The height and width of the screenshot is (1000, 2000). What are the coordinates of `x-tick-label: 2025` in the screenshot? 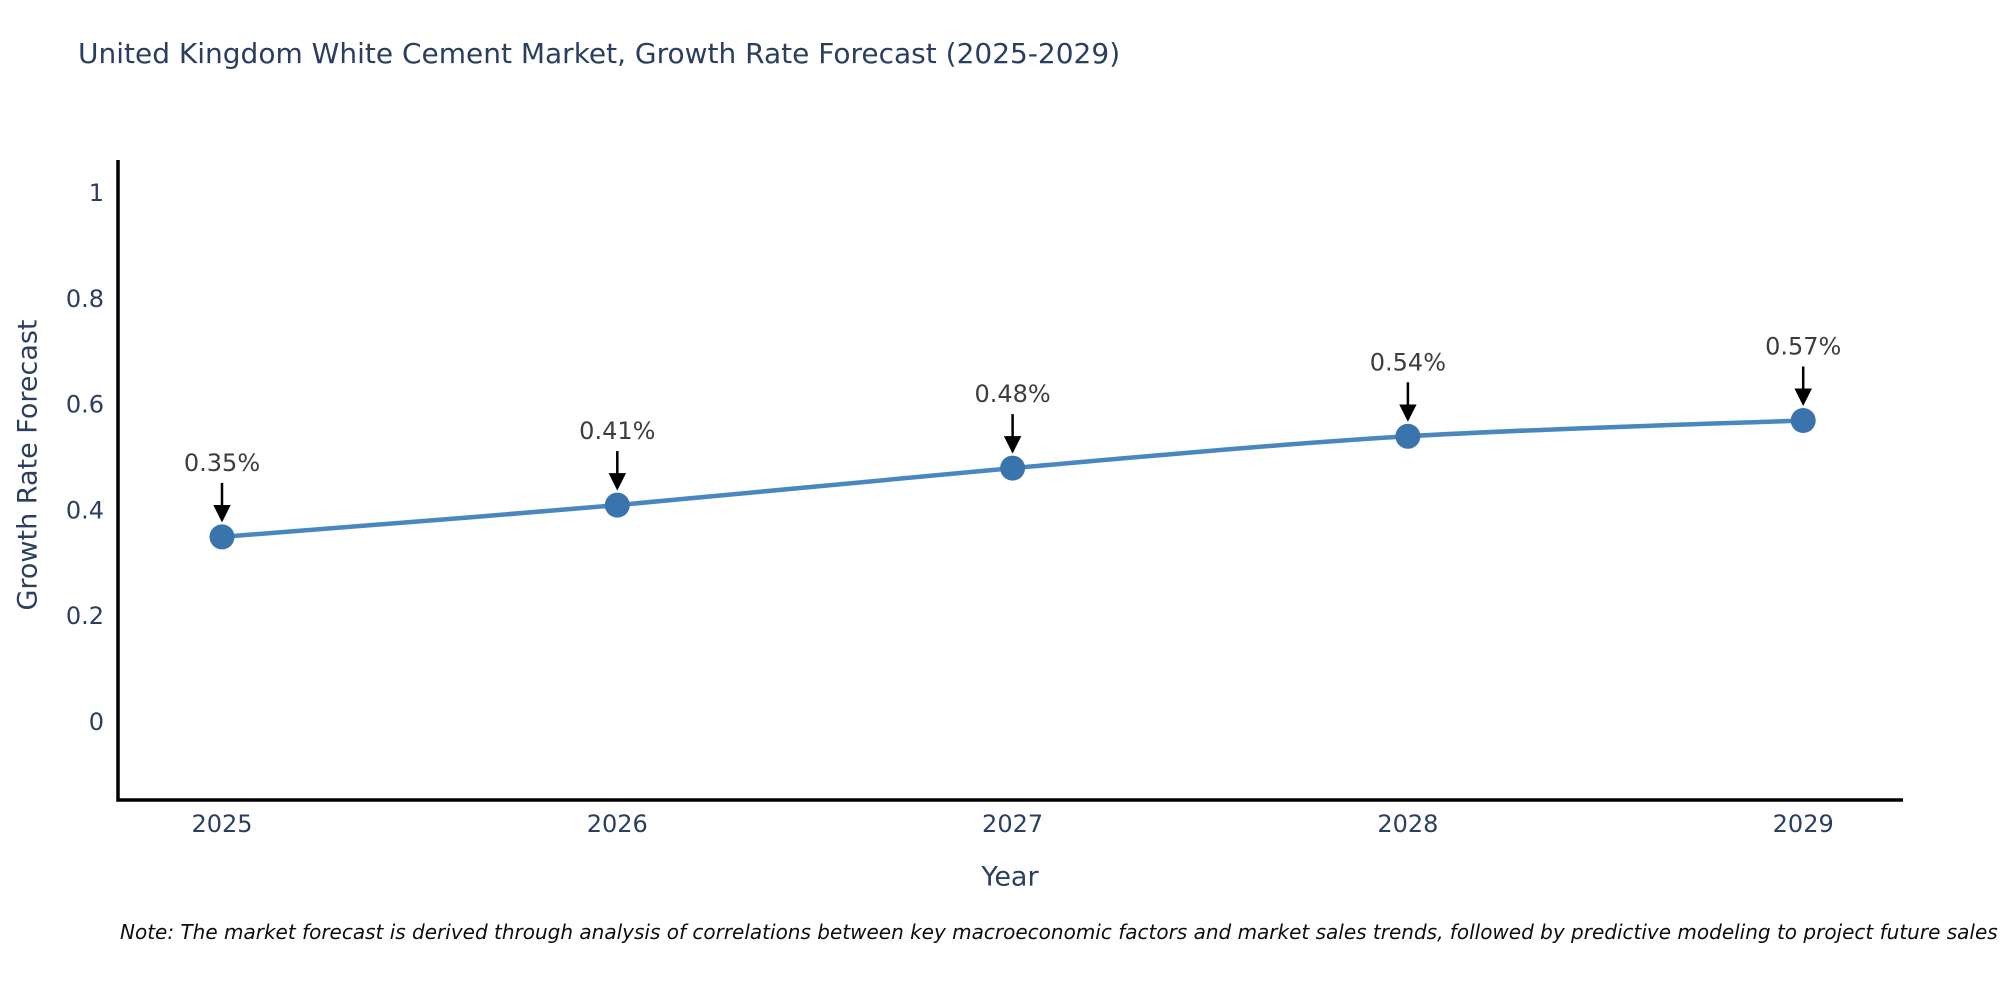 It's located at (221, 824).